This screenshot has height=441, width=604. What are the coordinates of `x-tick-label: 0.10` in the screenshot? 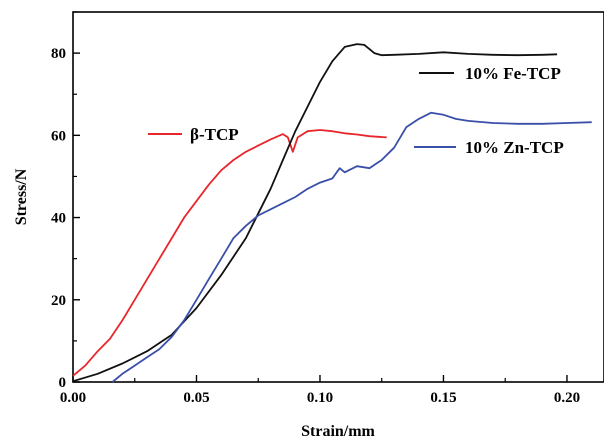 It's located at (320, 398).